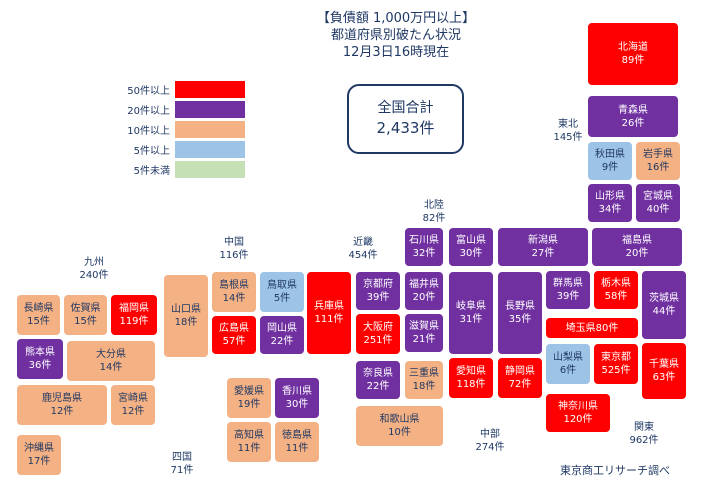 The width and height of the screenshot is (705, 500). Describe the element at coordinates (471, 378) in the screenshot. I see `pref-tile-aichi: 愛知県 118件` at that location.